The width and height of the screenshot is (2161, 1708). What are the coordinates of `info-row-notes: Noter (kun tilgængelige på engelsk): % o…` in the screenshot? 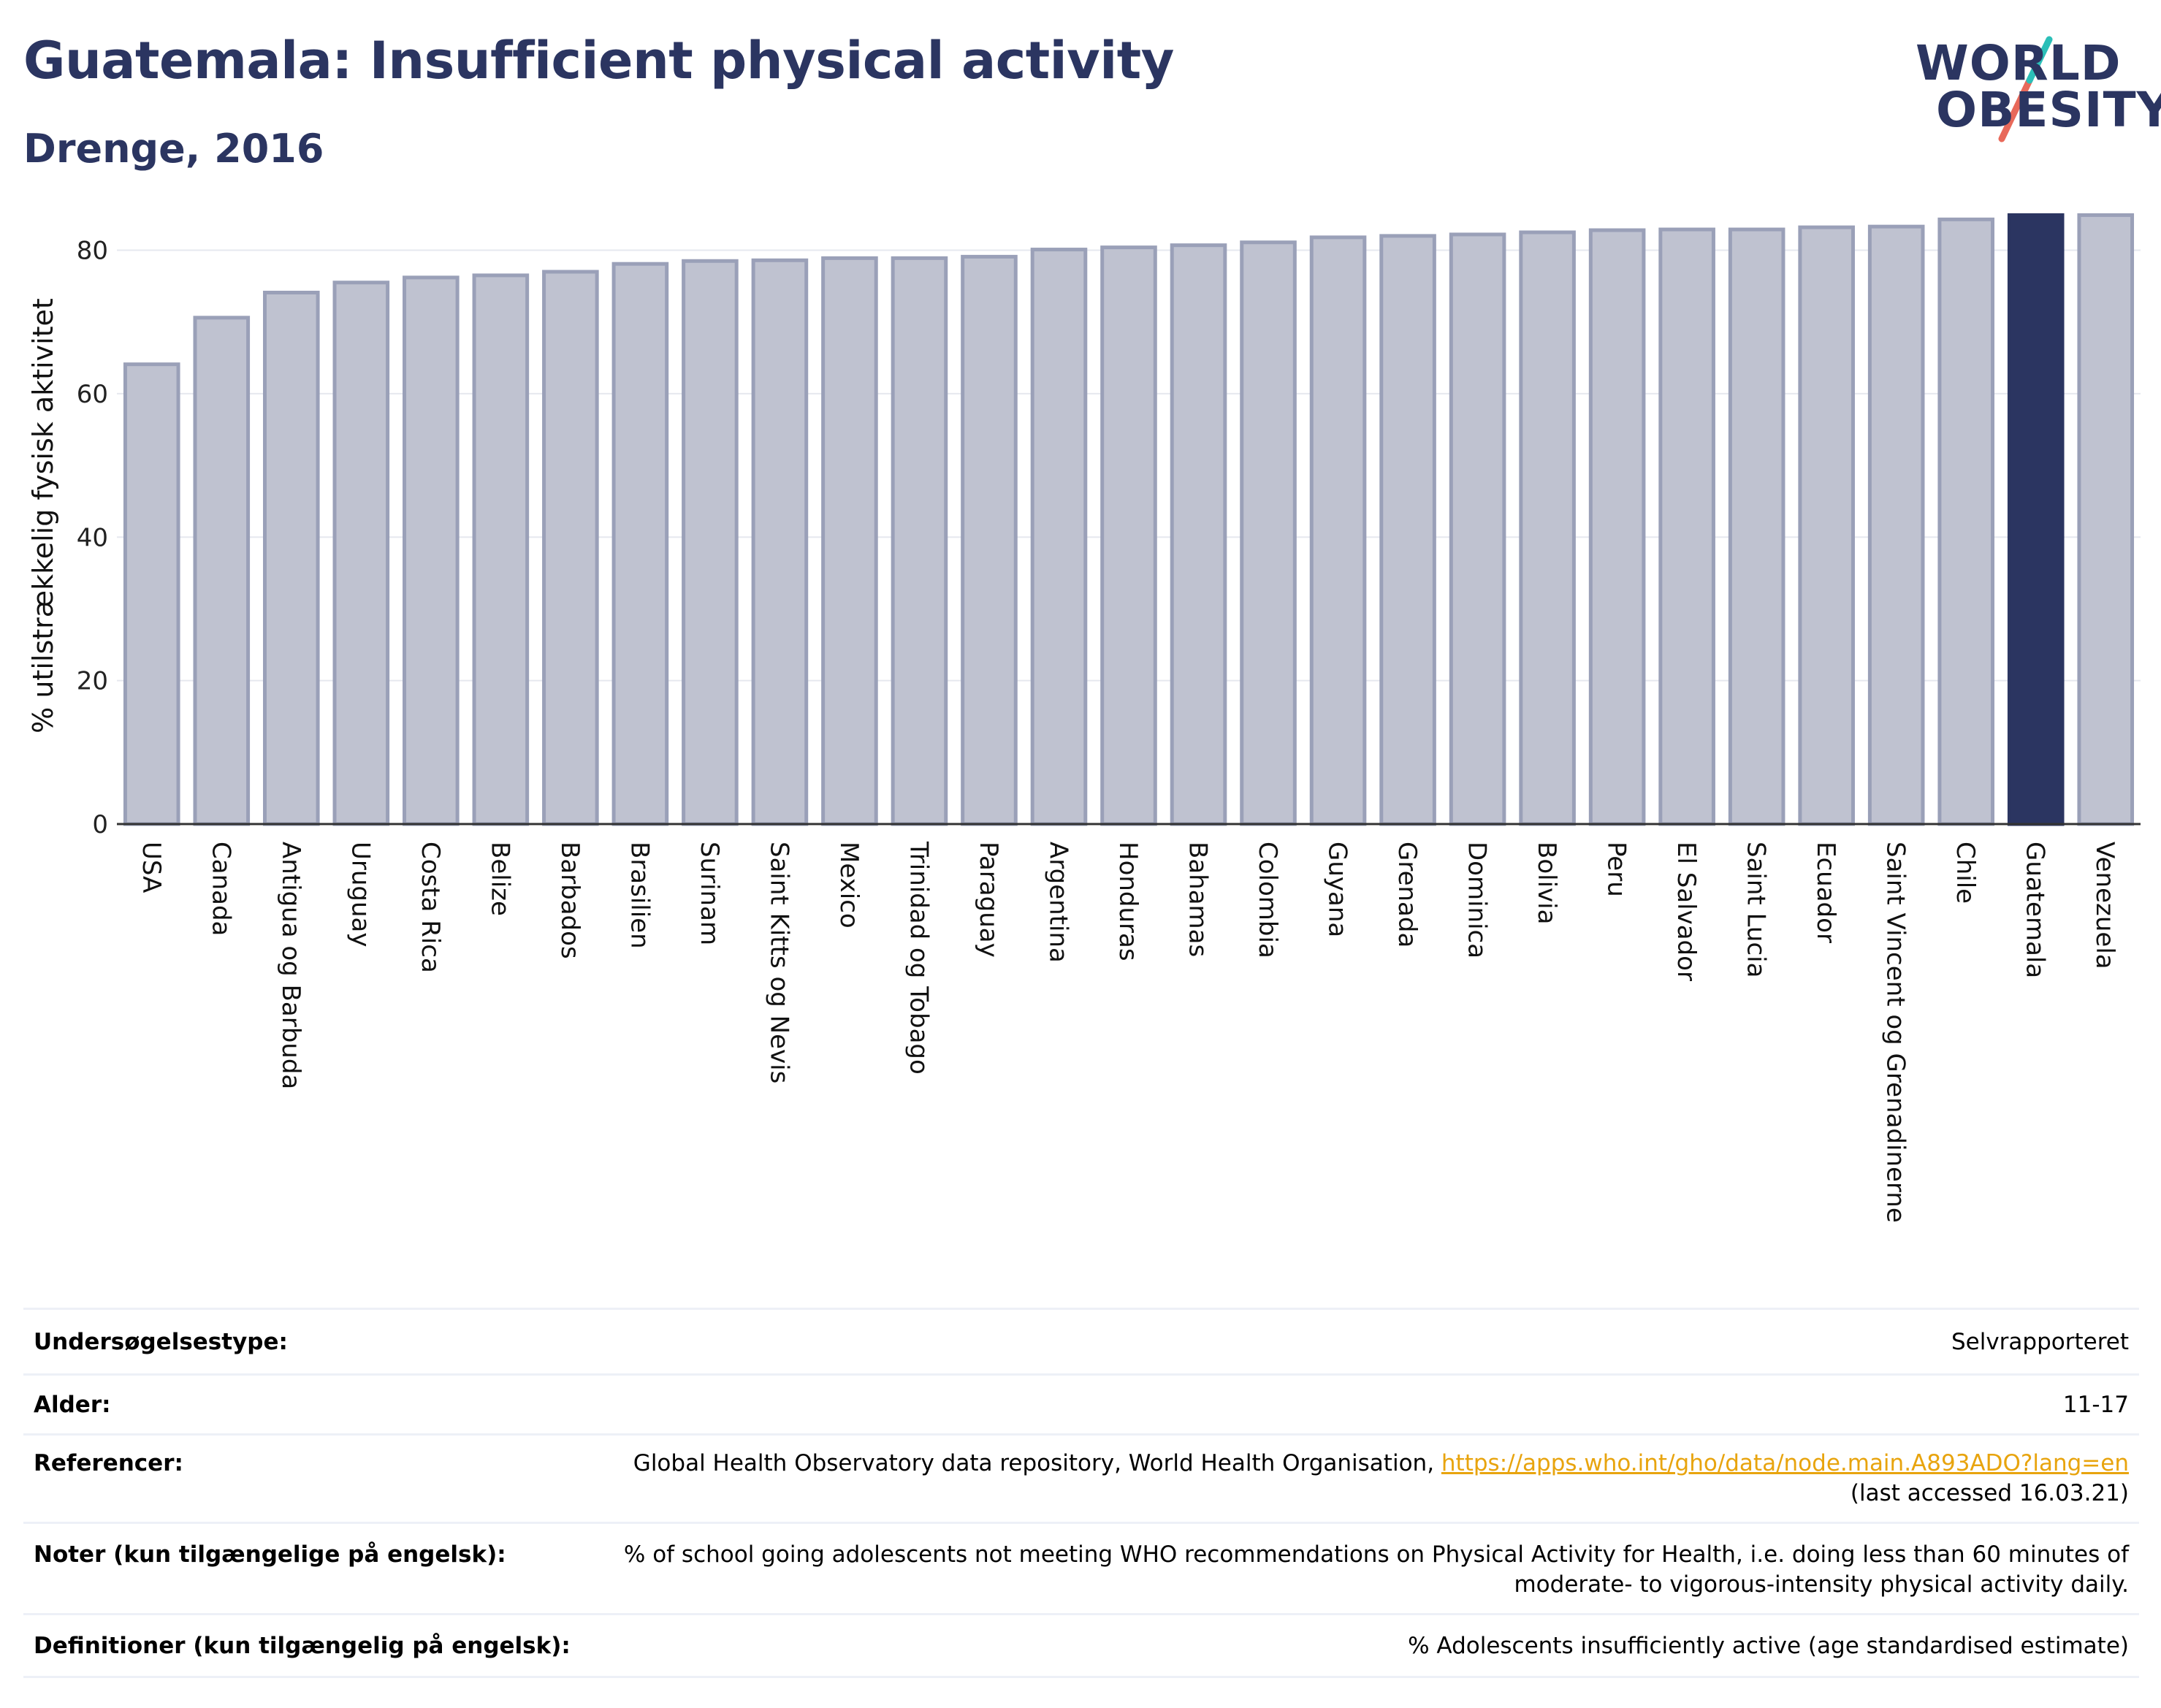 It's located at (1081, 1567).